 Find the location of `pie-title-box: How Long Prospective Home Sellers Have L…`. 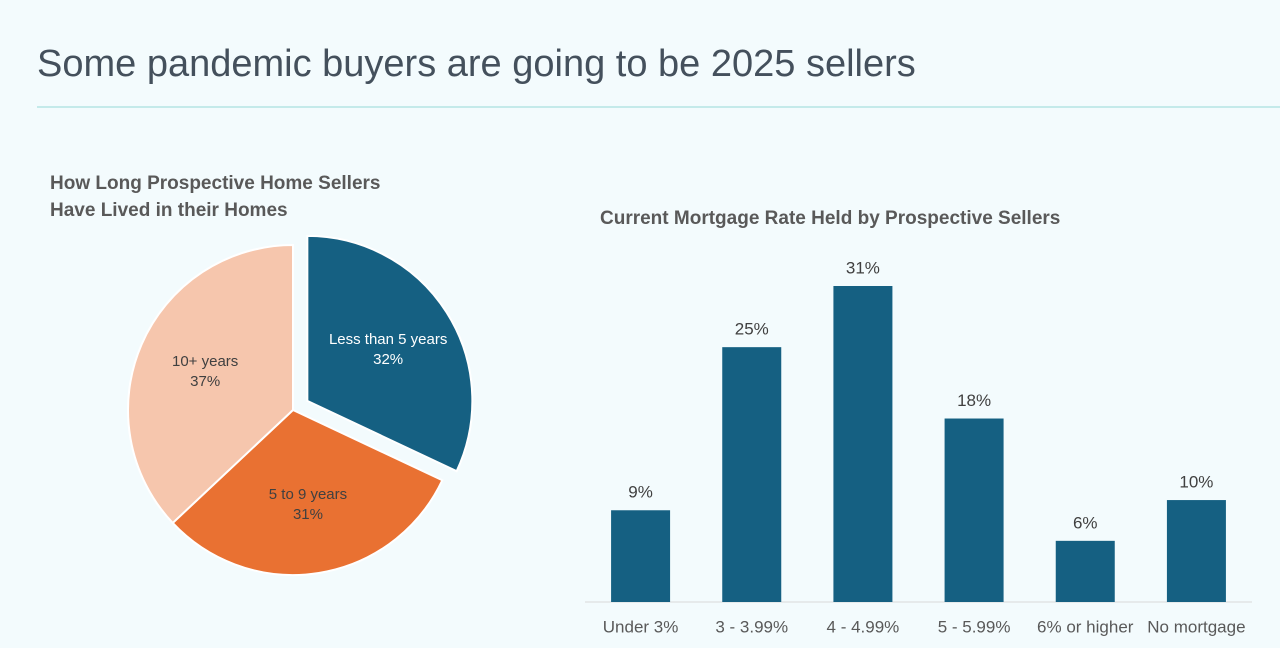

pie-title-box: How Long Prospective Home Sellers Have L… is located at coordinates (215, 197).